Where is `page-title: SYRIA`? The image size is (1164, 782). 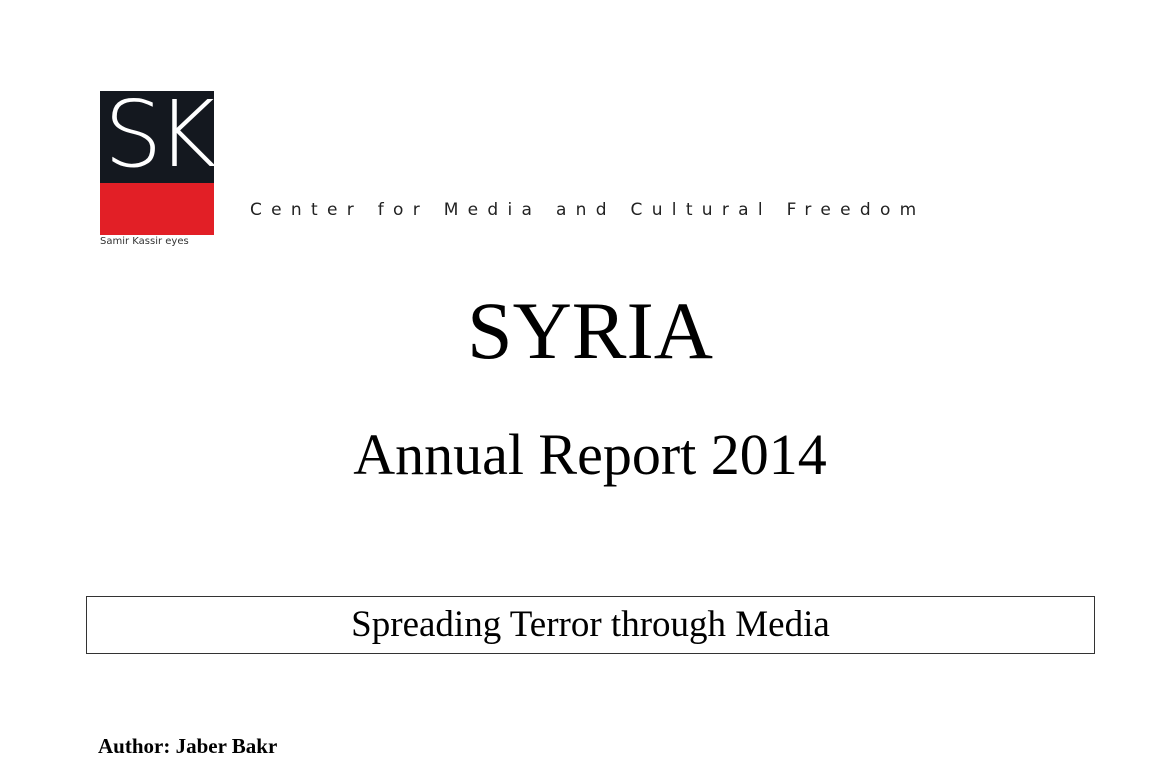
page-title: SYRIA is located at coordinates (590, 330).